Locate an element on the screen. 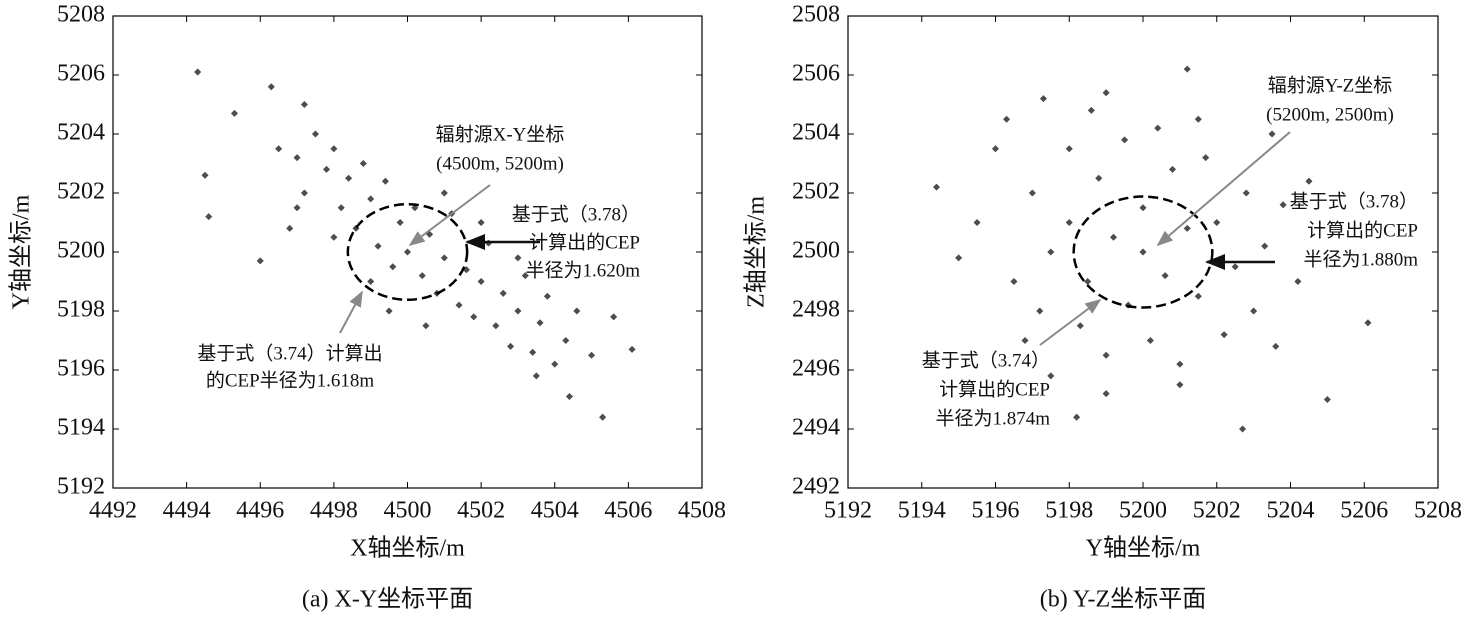 The image size is (1471, 622). y-tick-label: 2502 is located at coordinates (816, 192).